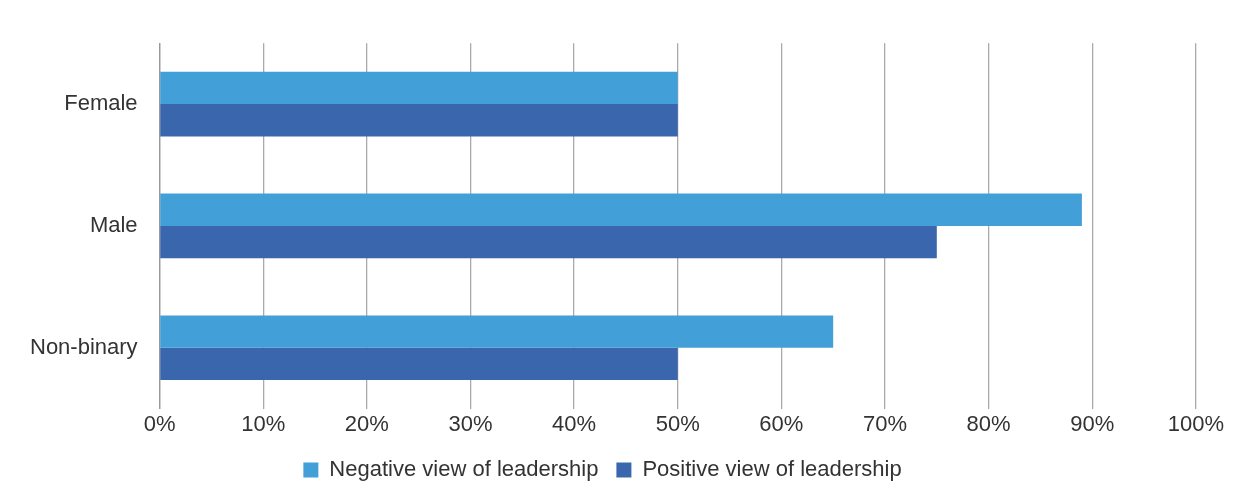 The image size is (1235, 499). What do you see at coordinates (366, 423) in the screenshot?
I see `x-tick-label: 20%` at bounding box center [366, 423].